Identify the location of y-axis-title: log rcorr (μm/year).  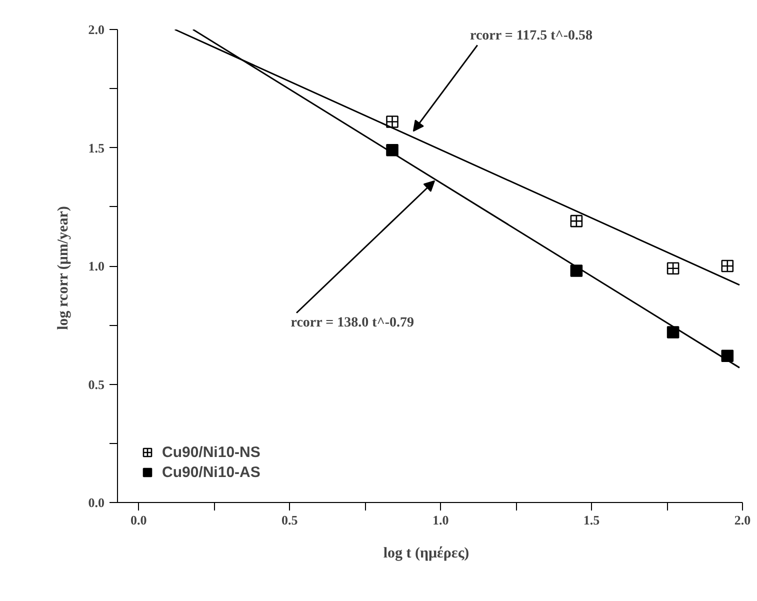
(63, 268).